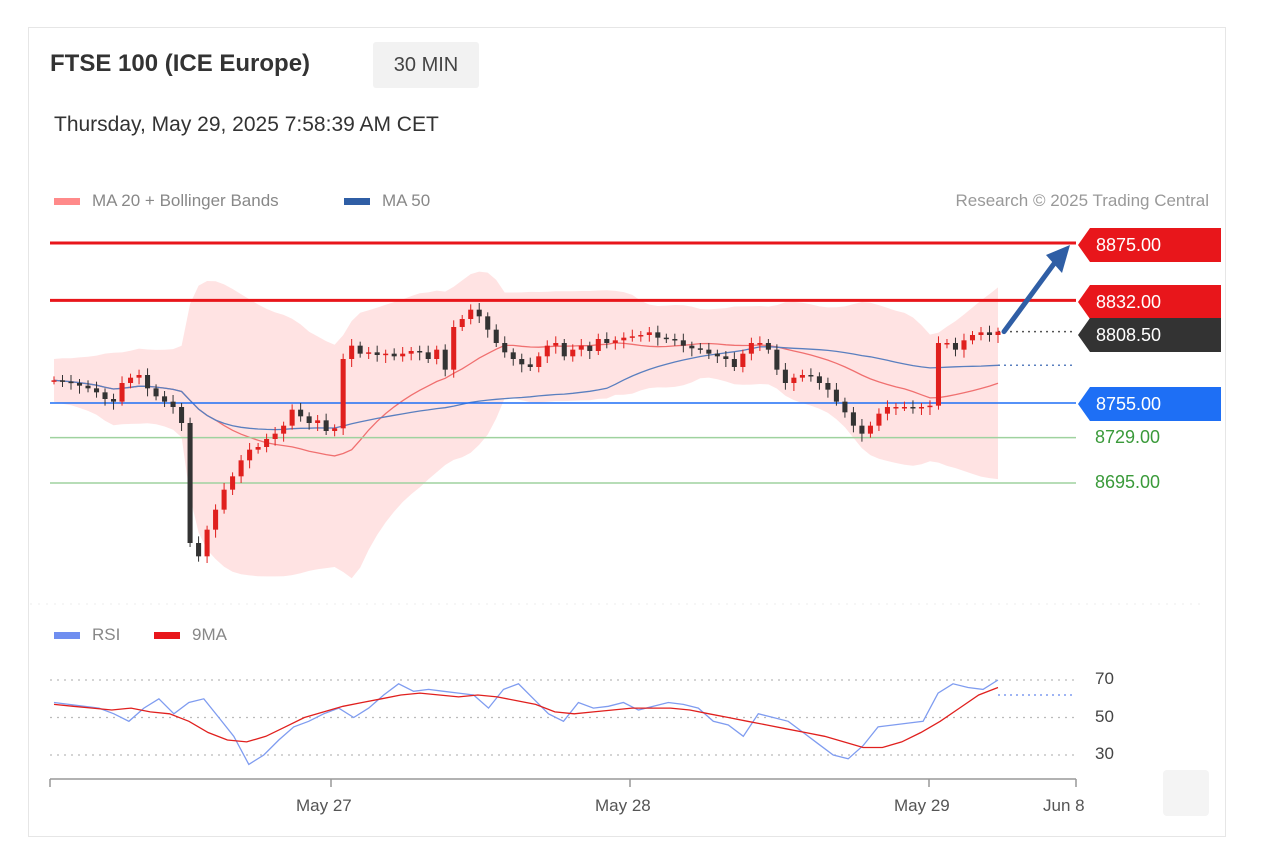 This screenshot has height=854, width=1273. Describe the element at coordinates (1058, 259) in the screenshot. I see `arrow-head` at that location.